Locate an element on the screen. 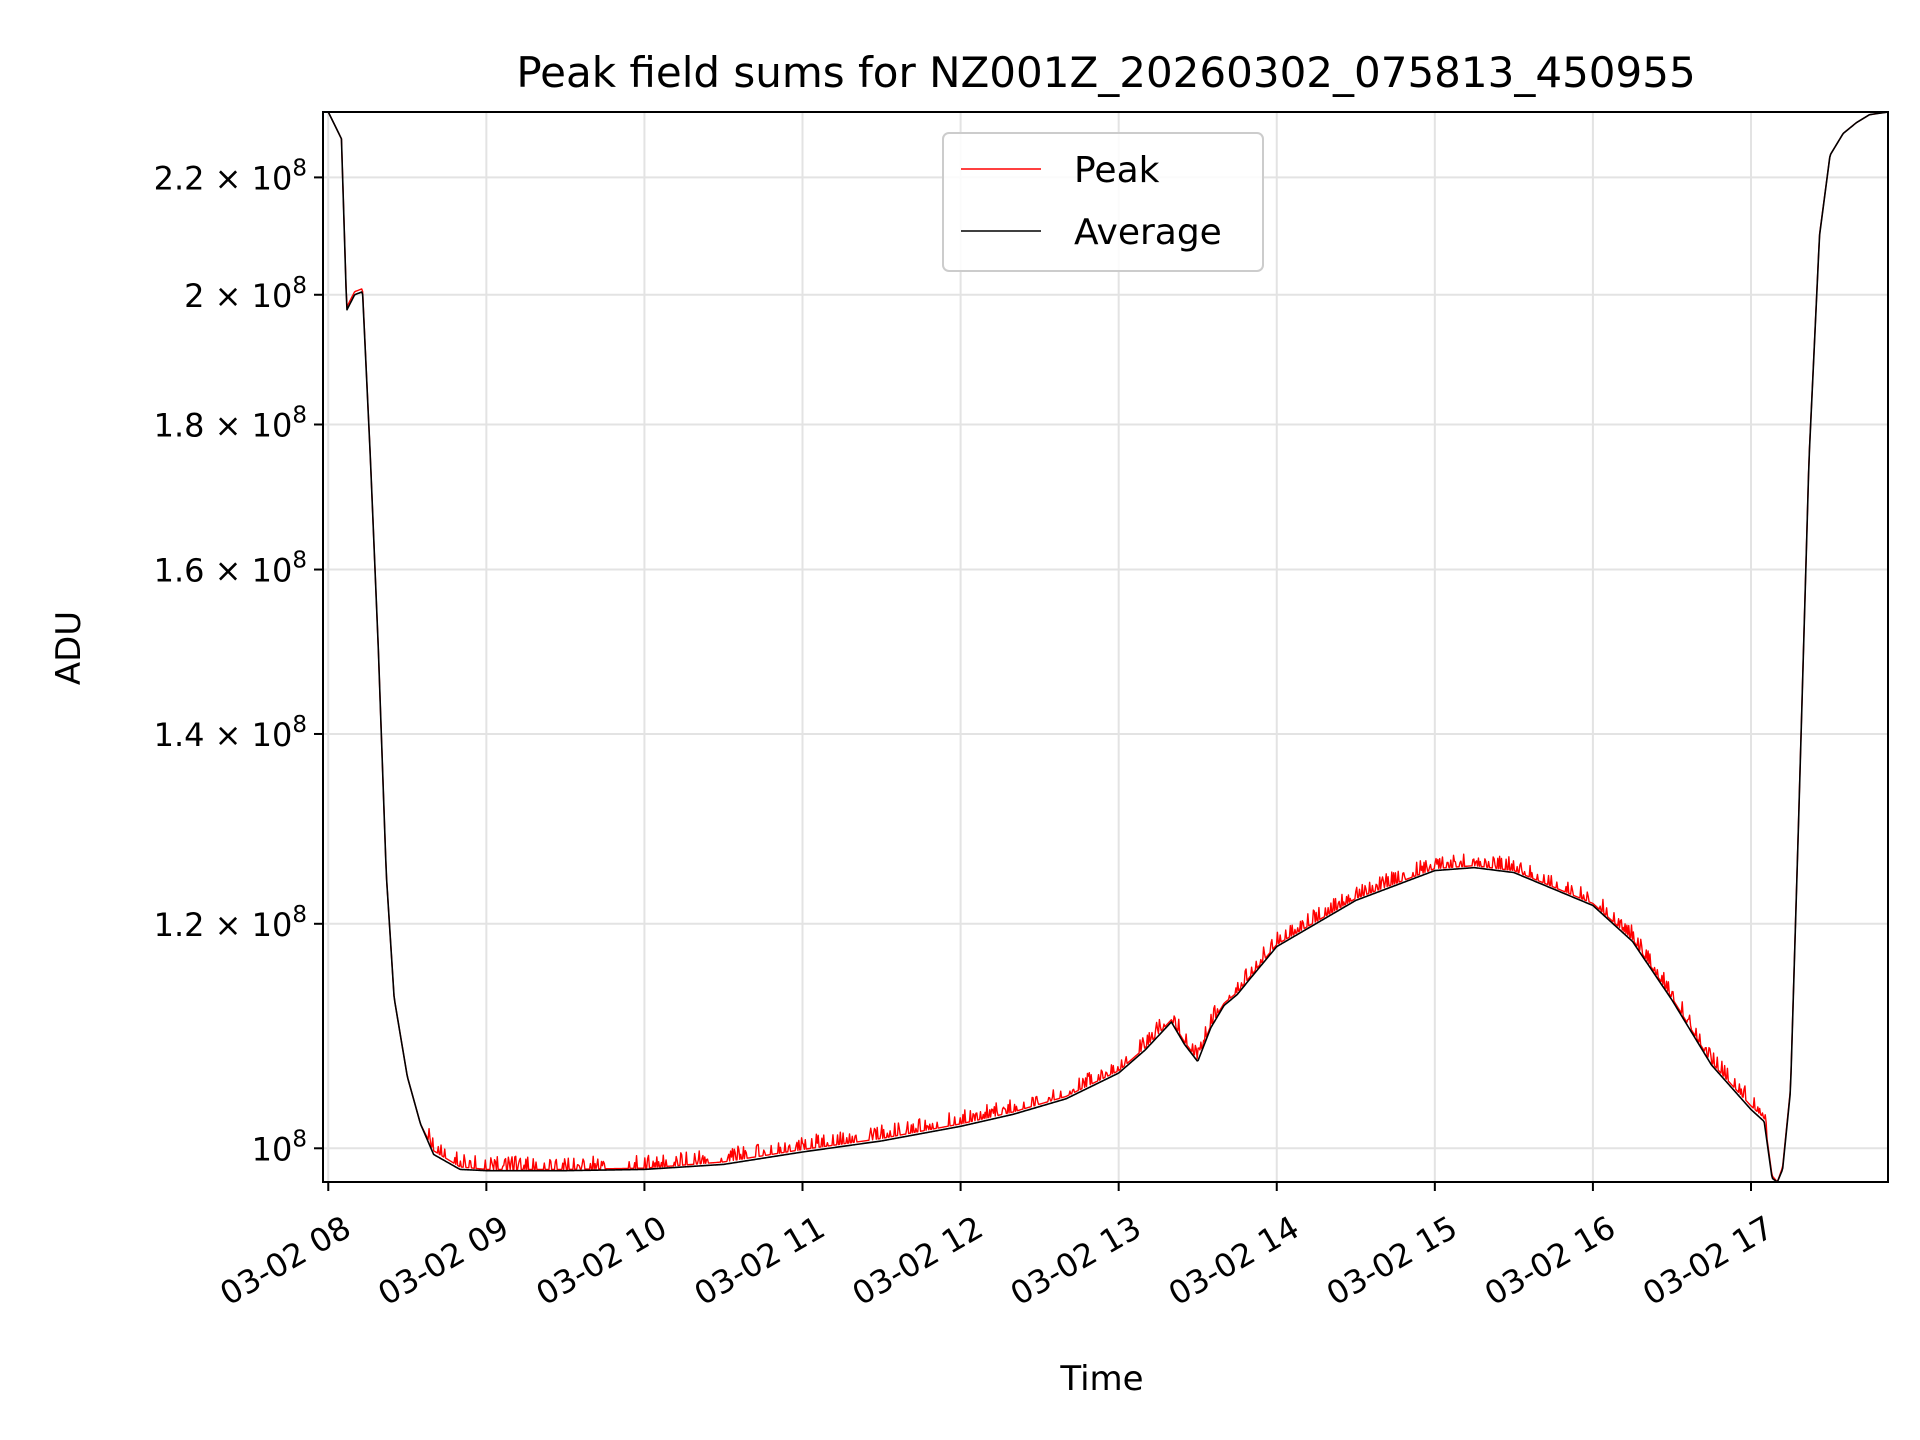 Image resolution: width=1920 pixels, height=1440 pixels. y-tick-label: 1.6 × 108 is located at coordinates (230, 569).